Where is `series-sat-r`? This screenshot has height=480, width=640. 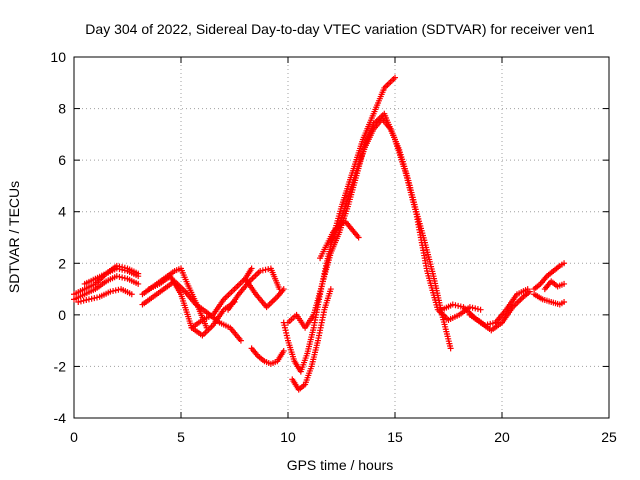 series-sat-r is located at coordinates (499, 311).